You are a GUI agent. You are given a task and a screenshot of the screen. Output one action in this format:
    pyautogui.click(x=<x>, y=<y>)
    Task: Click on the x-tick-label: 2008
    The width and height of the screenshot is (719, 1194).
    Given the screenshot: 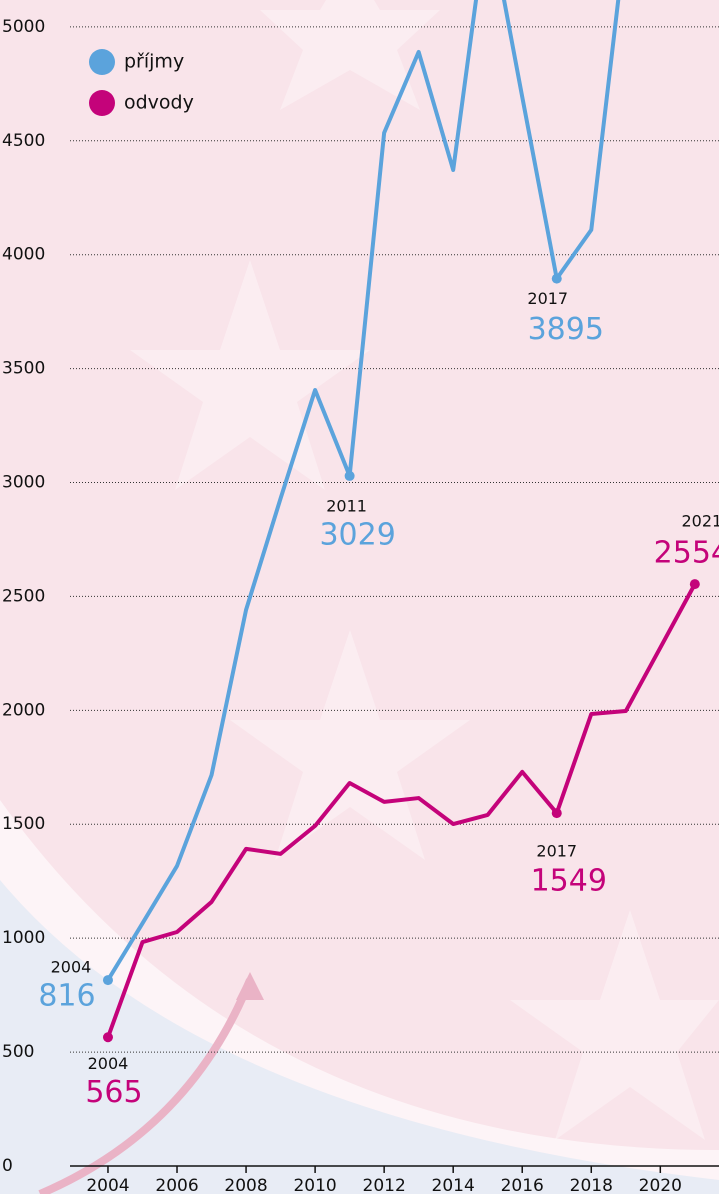 What is the action you would take?
    pyautogui.click(x=245, y=1185)
    